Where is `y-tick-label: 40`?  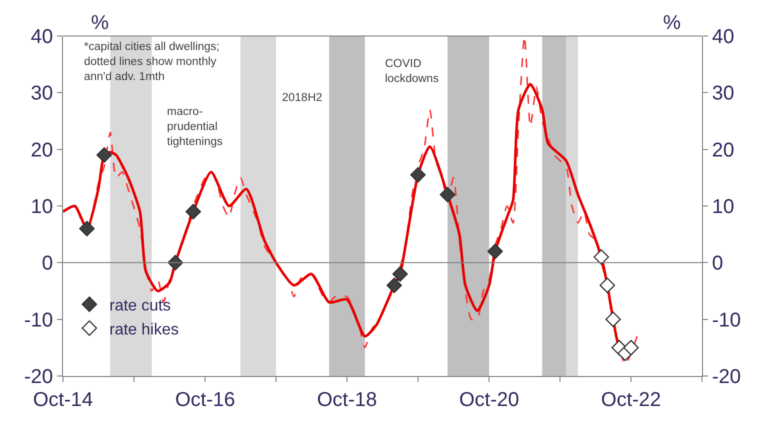
y-tick-label: 40 is located at coordinates (41, 37).